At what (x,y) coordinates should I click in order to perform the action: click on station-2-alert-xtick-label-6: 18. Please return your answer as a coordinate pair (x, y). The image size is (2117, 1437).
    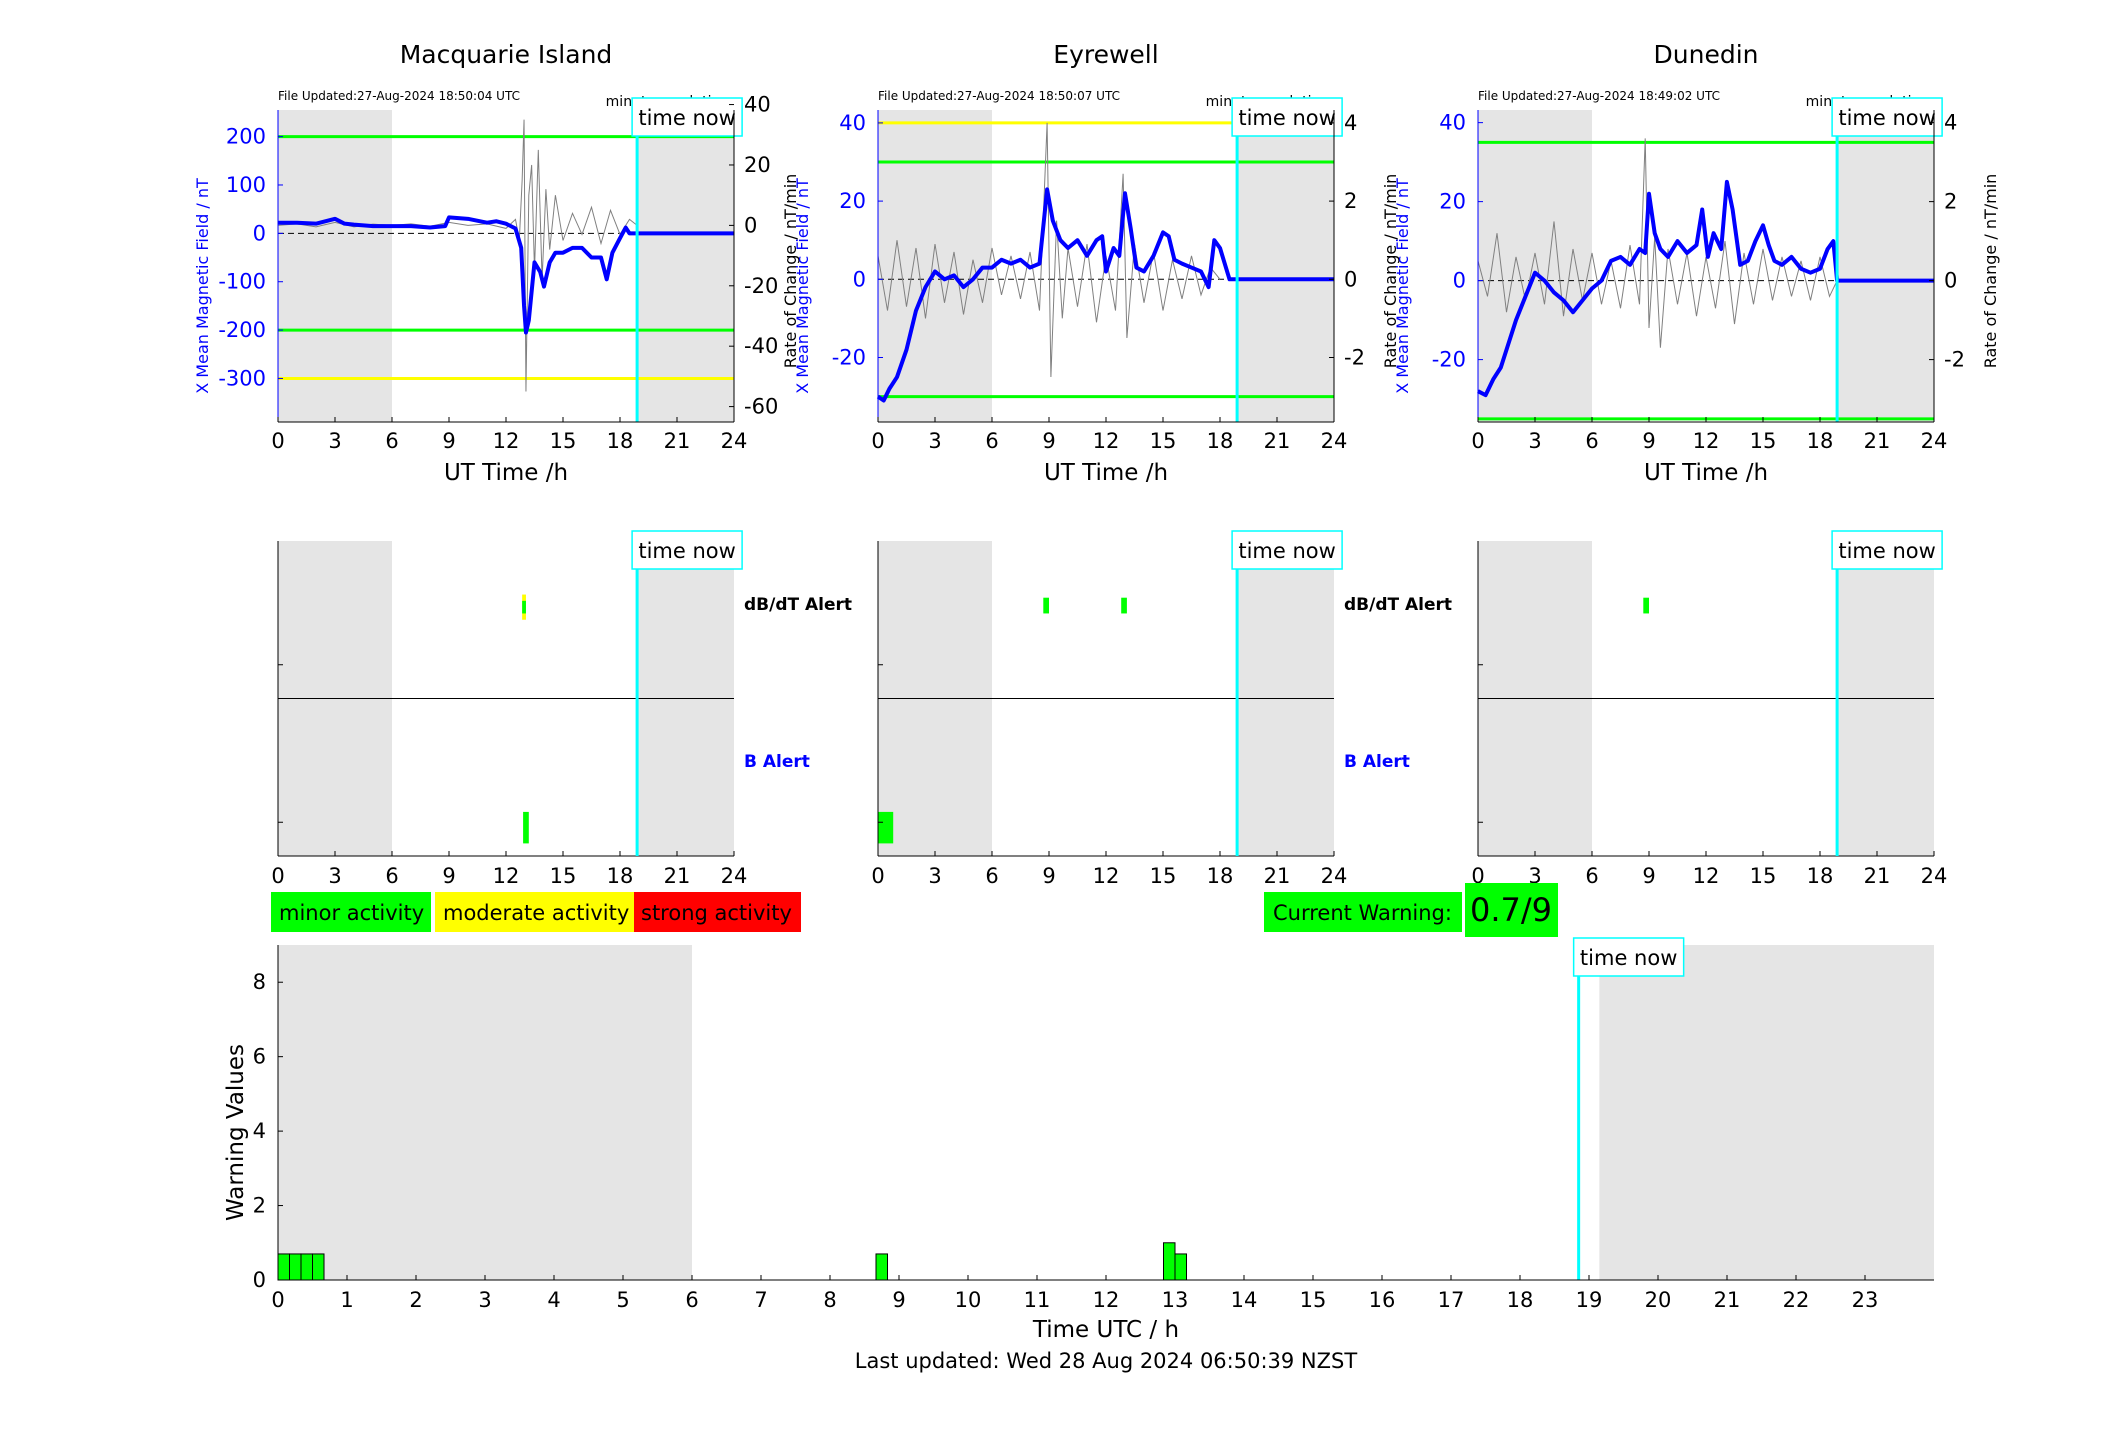
    Looking at the image, I should click on (1220, 876).